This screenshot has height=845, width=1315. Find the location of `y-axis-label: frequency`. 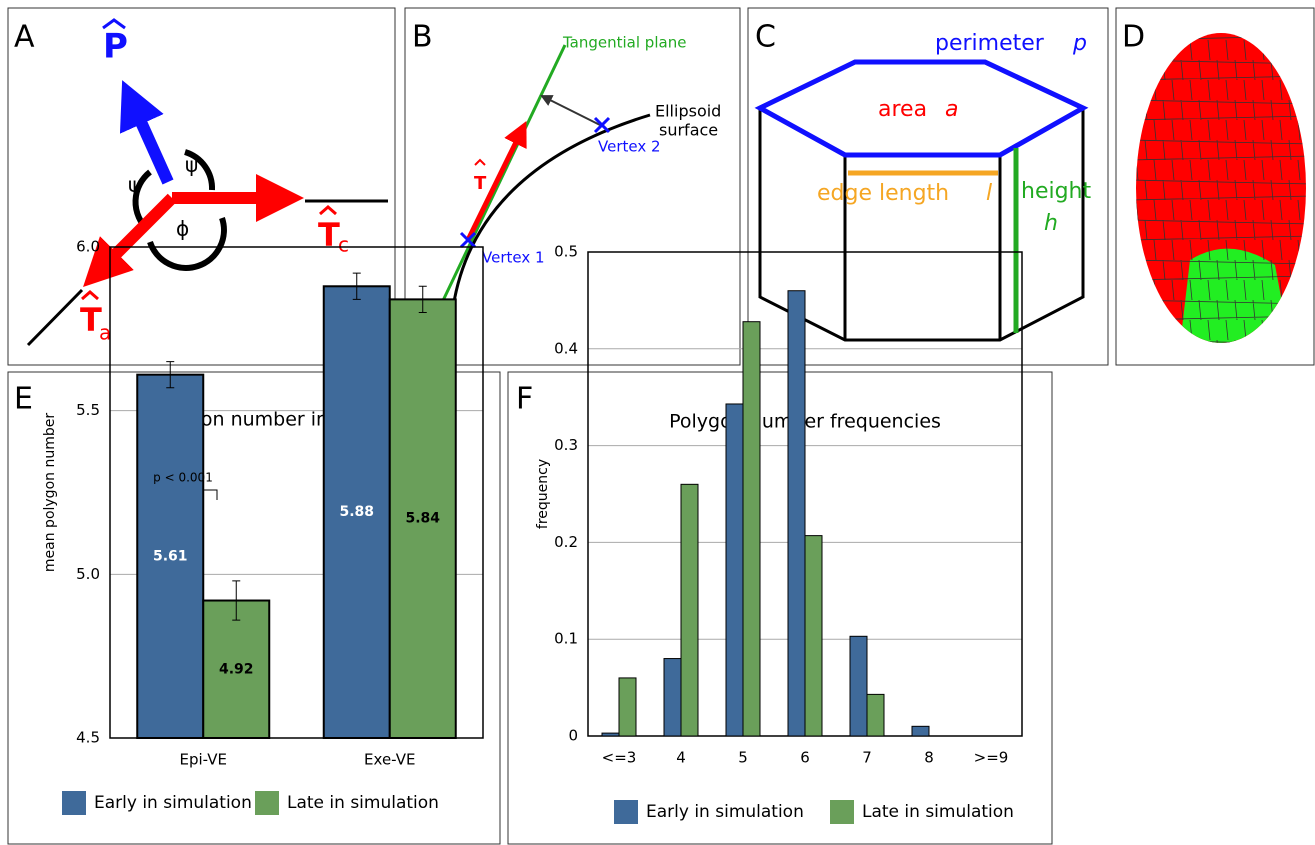

y-axis-label: frequency is located at coordinates (543, 494).